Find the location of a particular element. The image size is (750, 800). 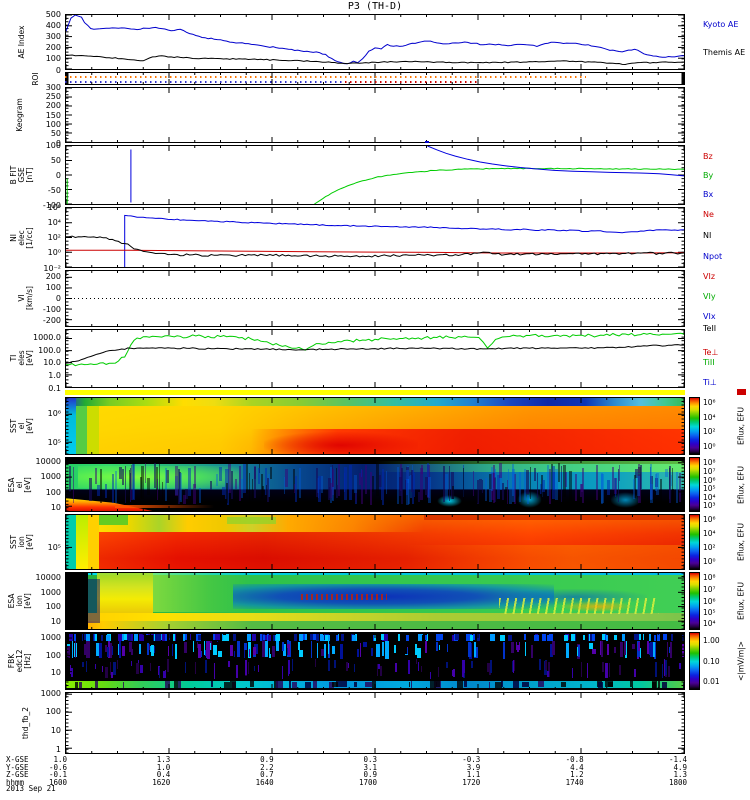

colorbar-tick-label: 10⁶ is located at coordinates (709, 601).